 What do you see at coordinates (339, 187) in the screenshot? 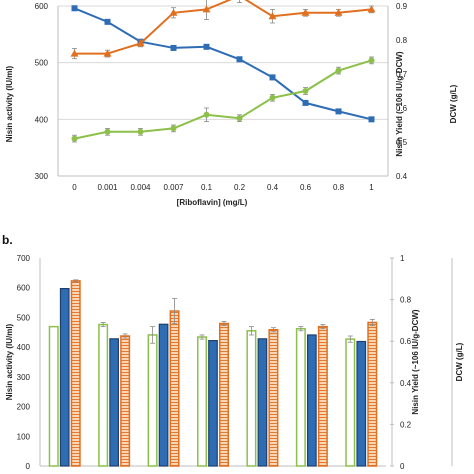
I see `x-tick: 0.8` at bounding box center [339, 187].